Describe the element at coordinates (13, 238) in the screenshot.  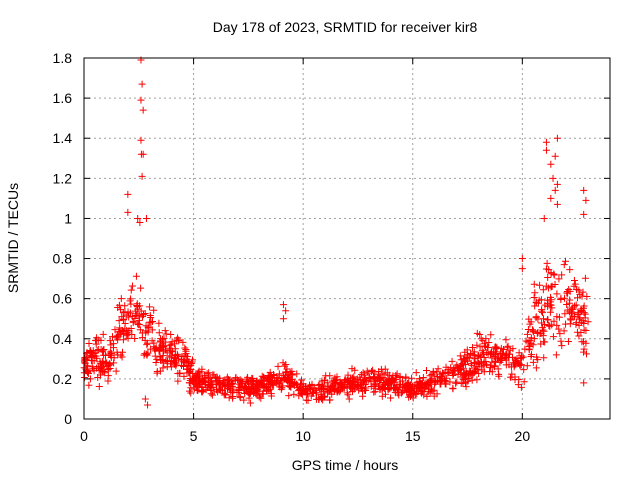
I see `y-axis-label: SRMTID / TECUs` at that location.